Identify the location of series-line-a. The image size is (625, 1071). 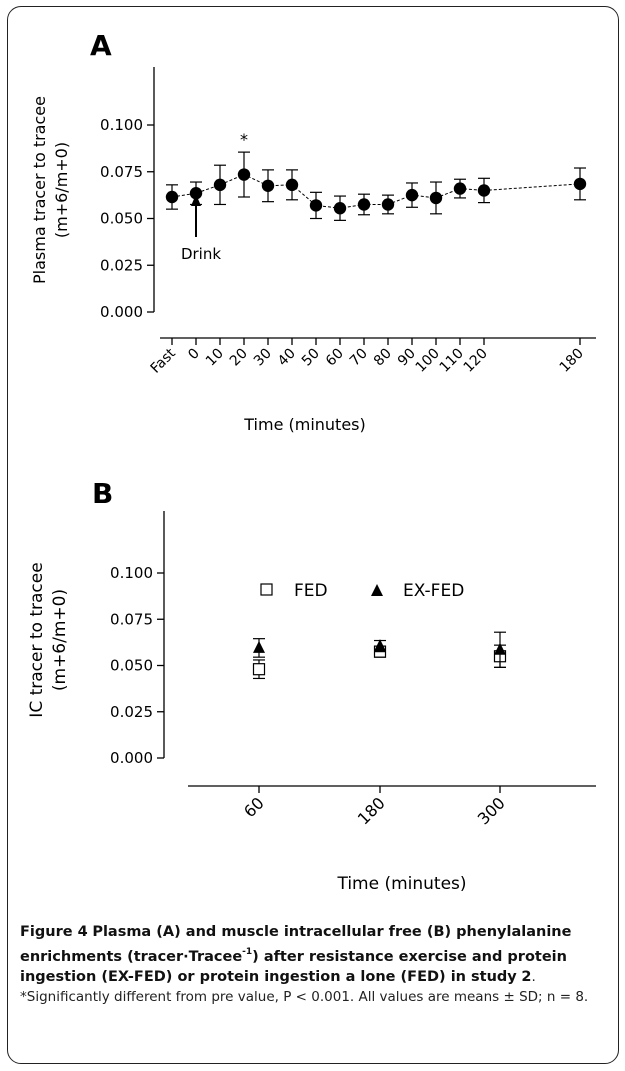
(376, 191).